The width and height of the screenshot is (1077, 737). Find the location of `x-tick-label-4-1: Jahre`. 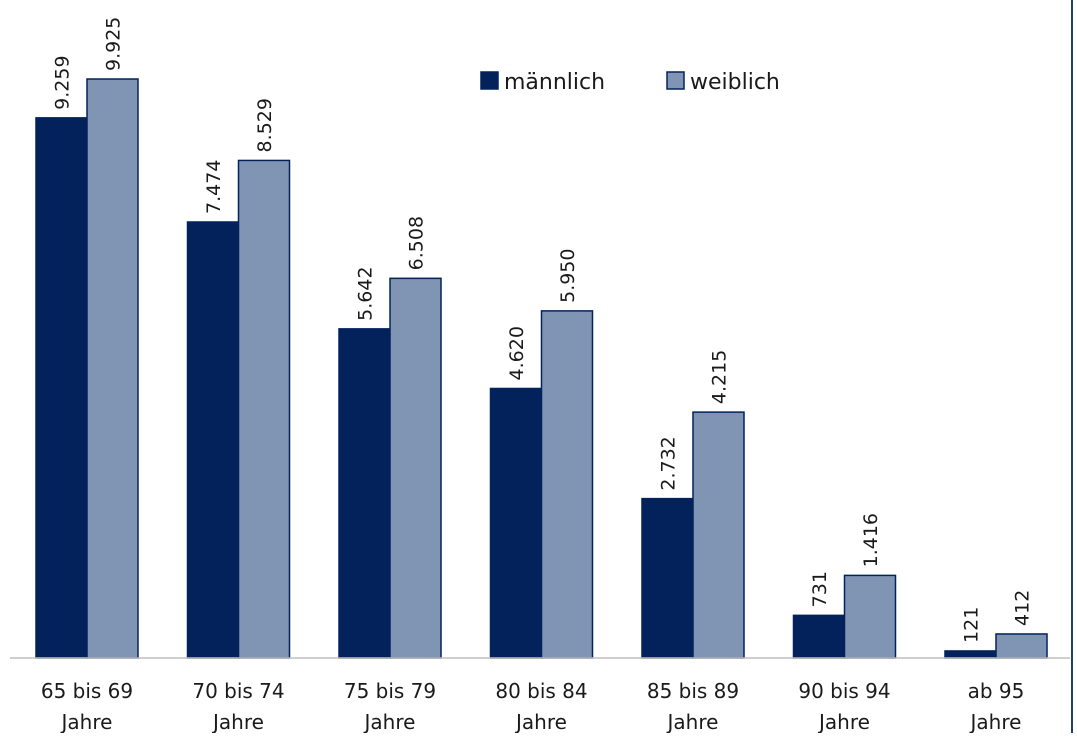

x-tick-label-4-1: Jahre is located at coordinates (692, 721).